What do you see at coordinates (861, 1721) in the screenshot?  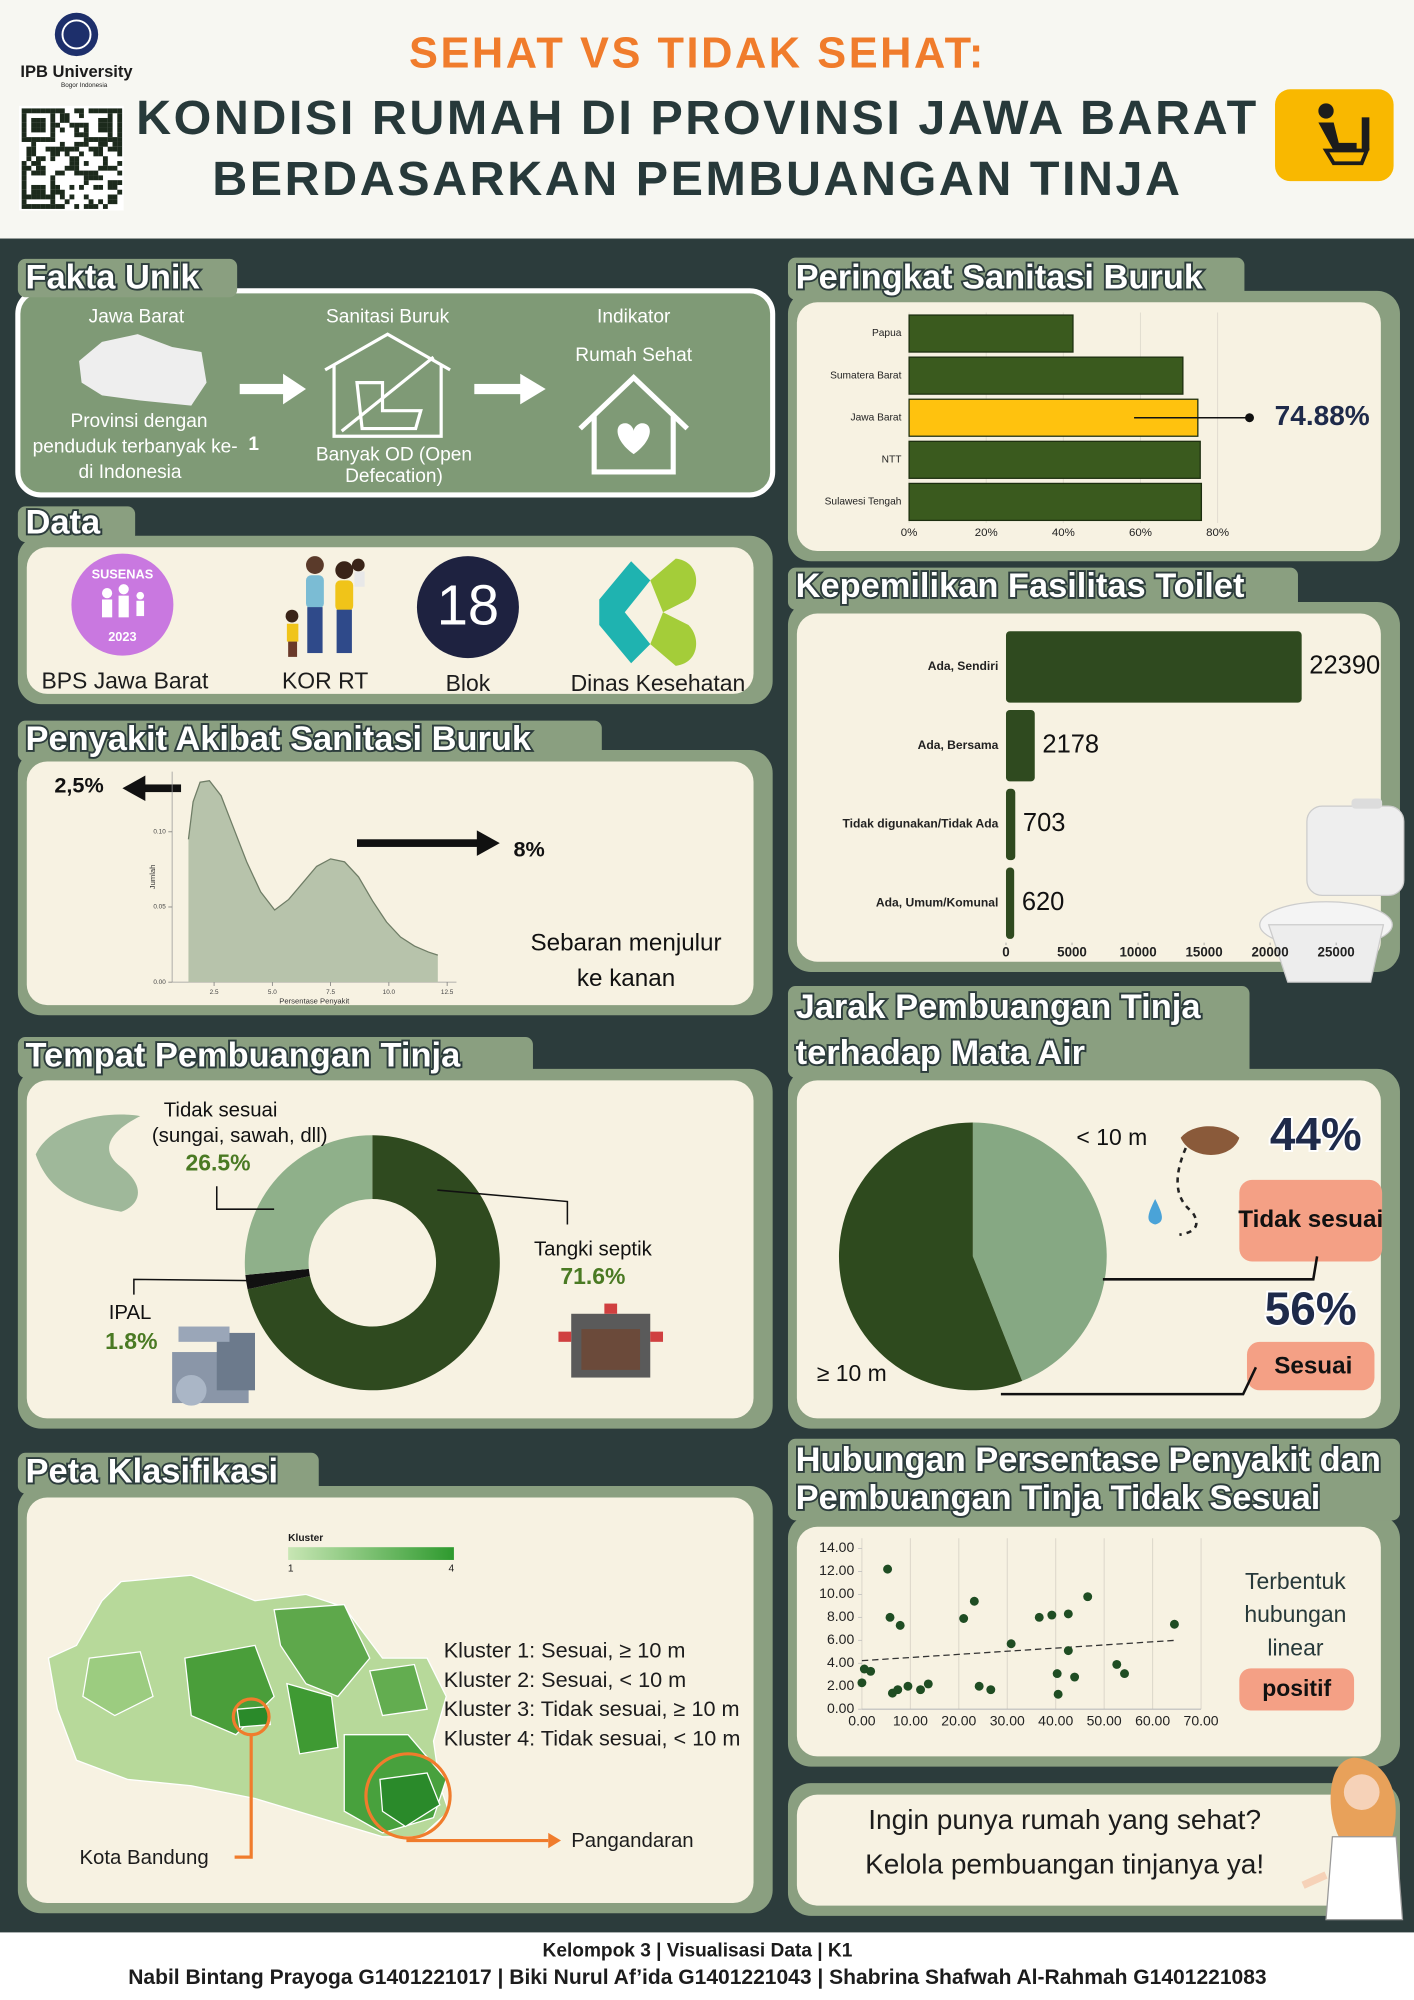 I see `x-tick-label: 0.00` at bounding box center [861, 1721].